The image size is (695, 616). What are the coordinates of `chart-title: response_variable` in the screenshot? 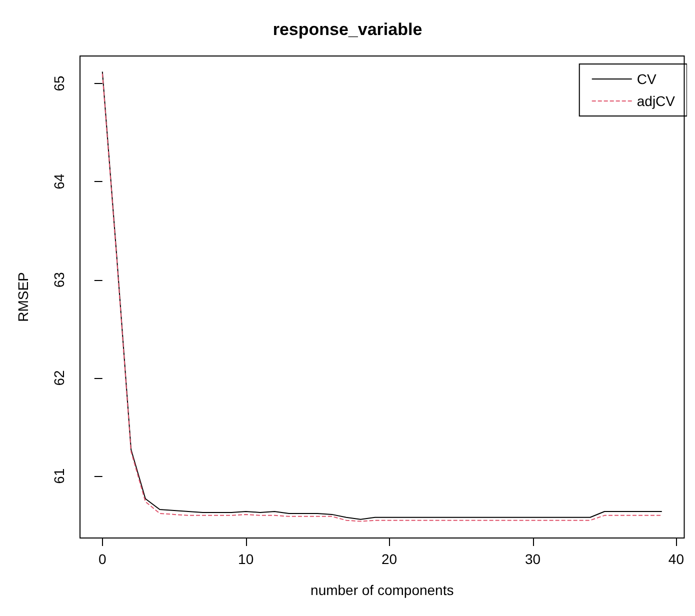 It's located at (347, 29).